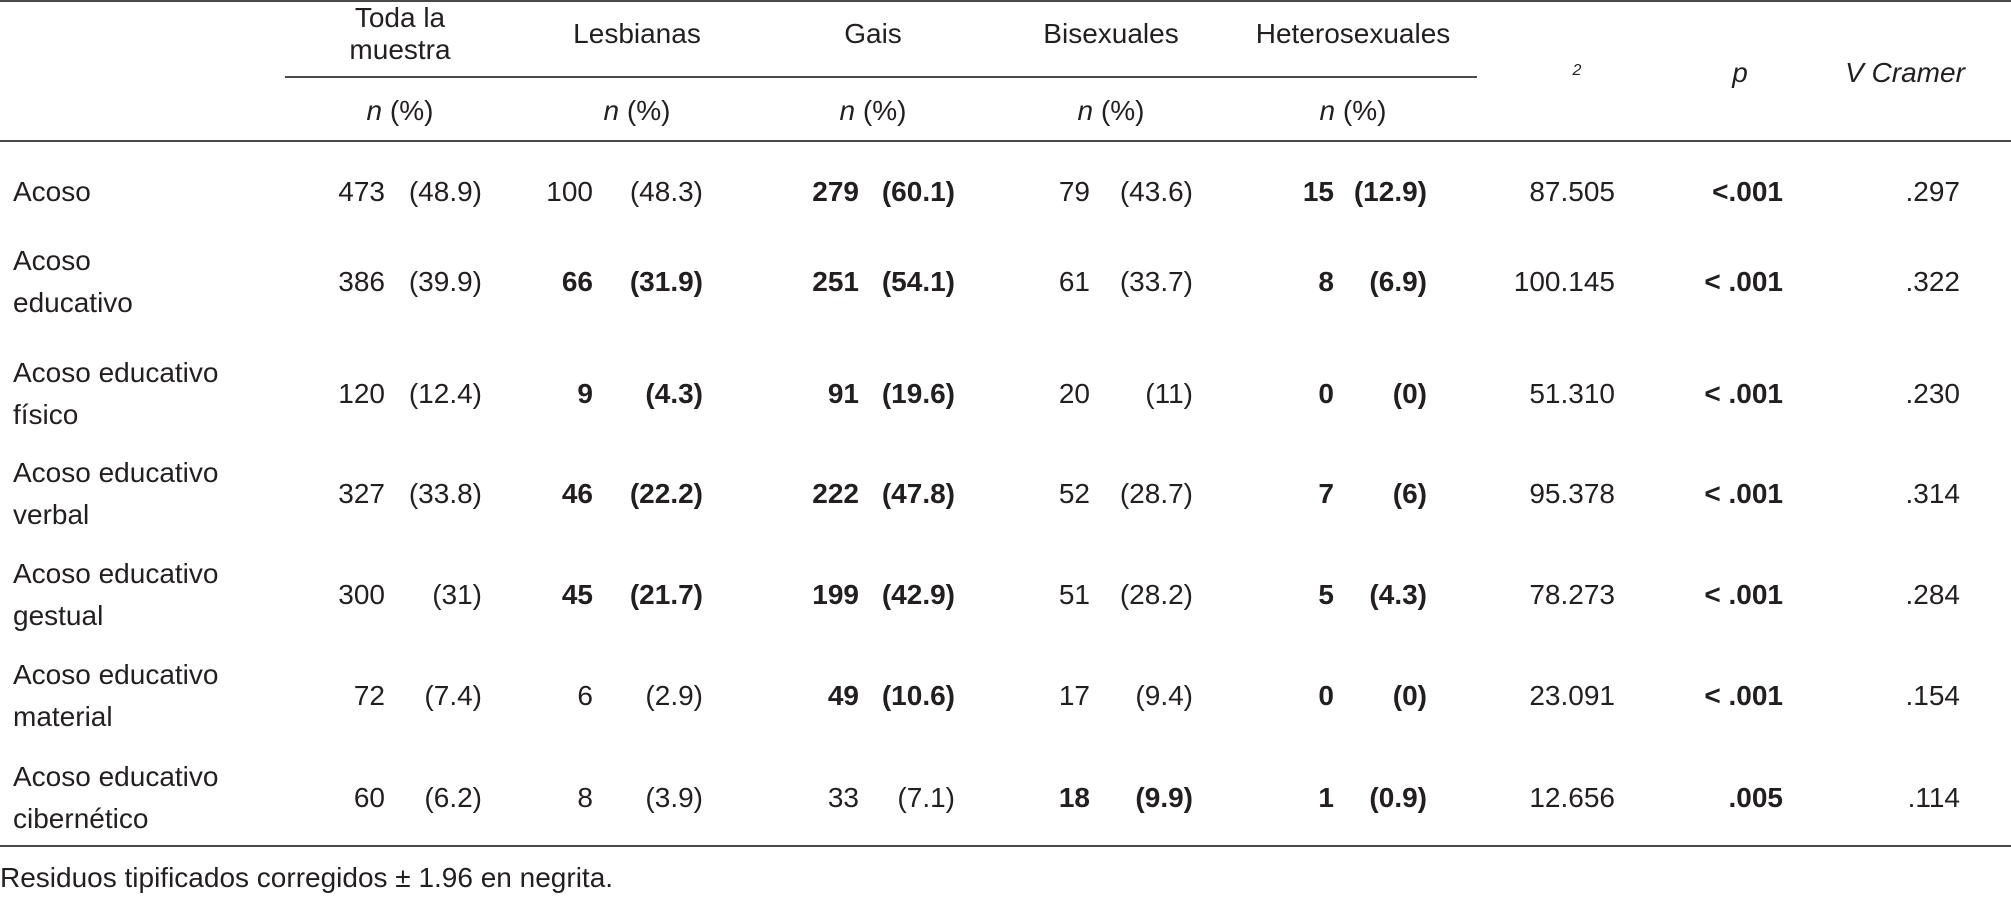  Describe the element at coordinates (1074, 797) in the screenshot. I see `cell-n: 18` at that location.